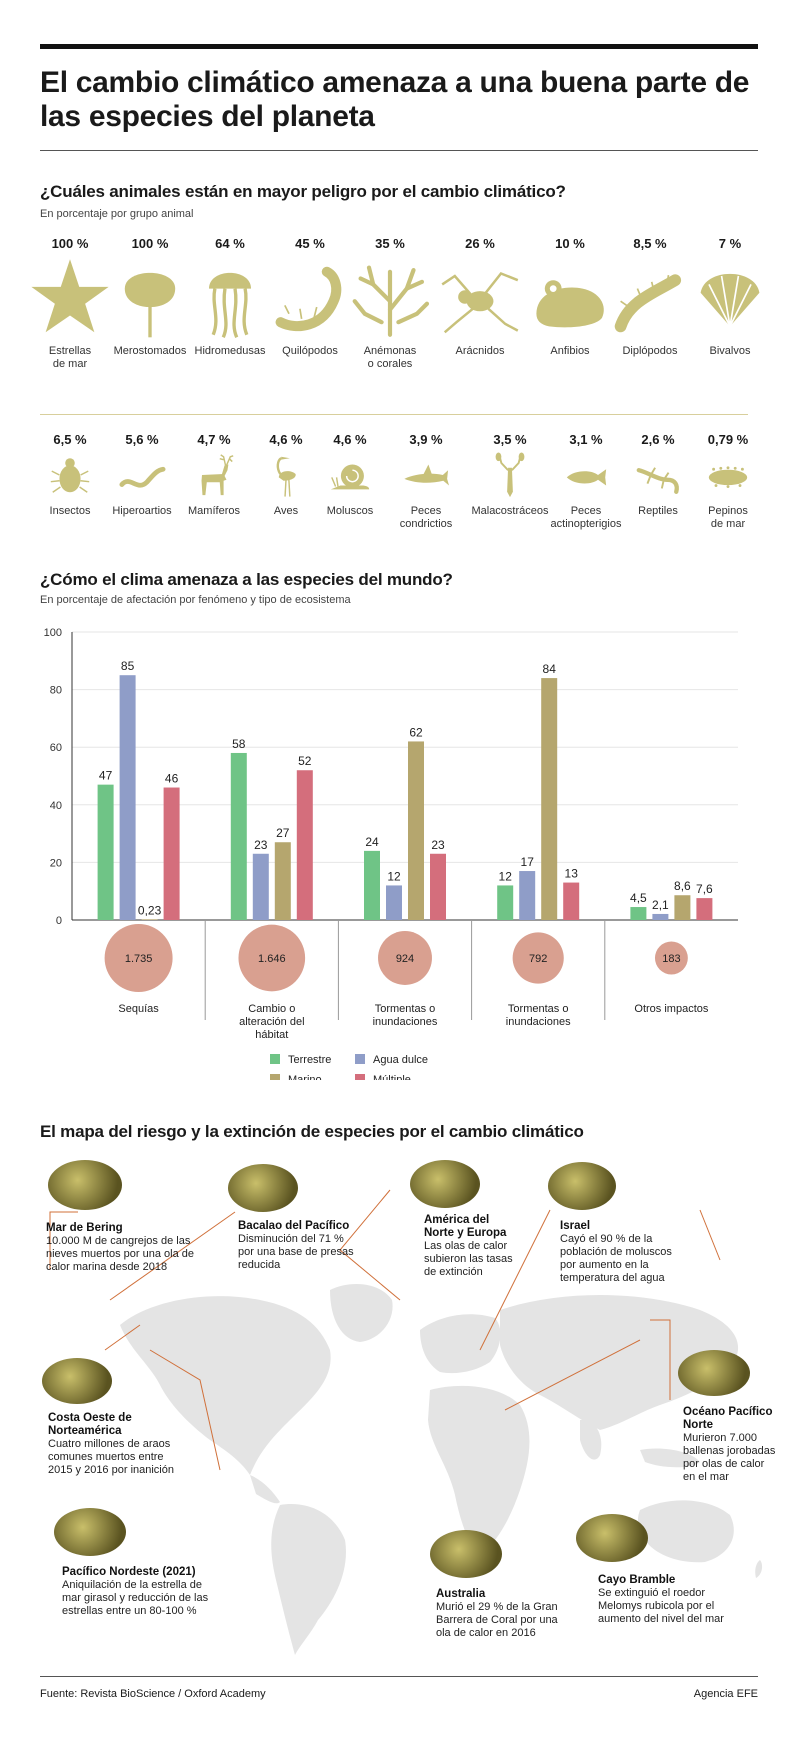 This screenshot has width=800, height=1743. What do you see at coordinates (390, 297) in the screenshot?
I see `coral-icon` at bounding box center [390, 297].